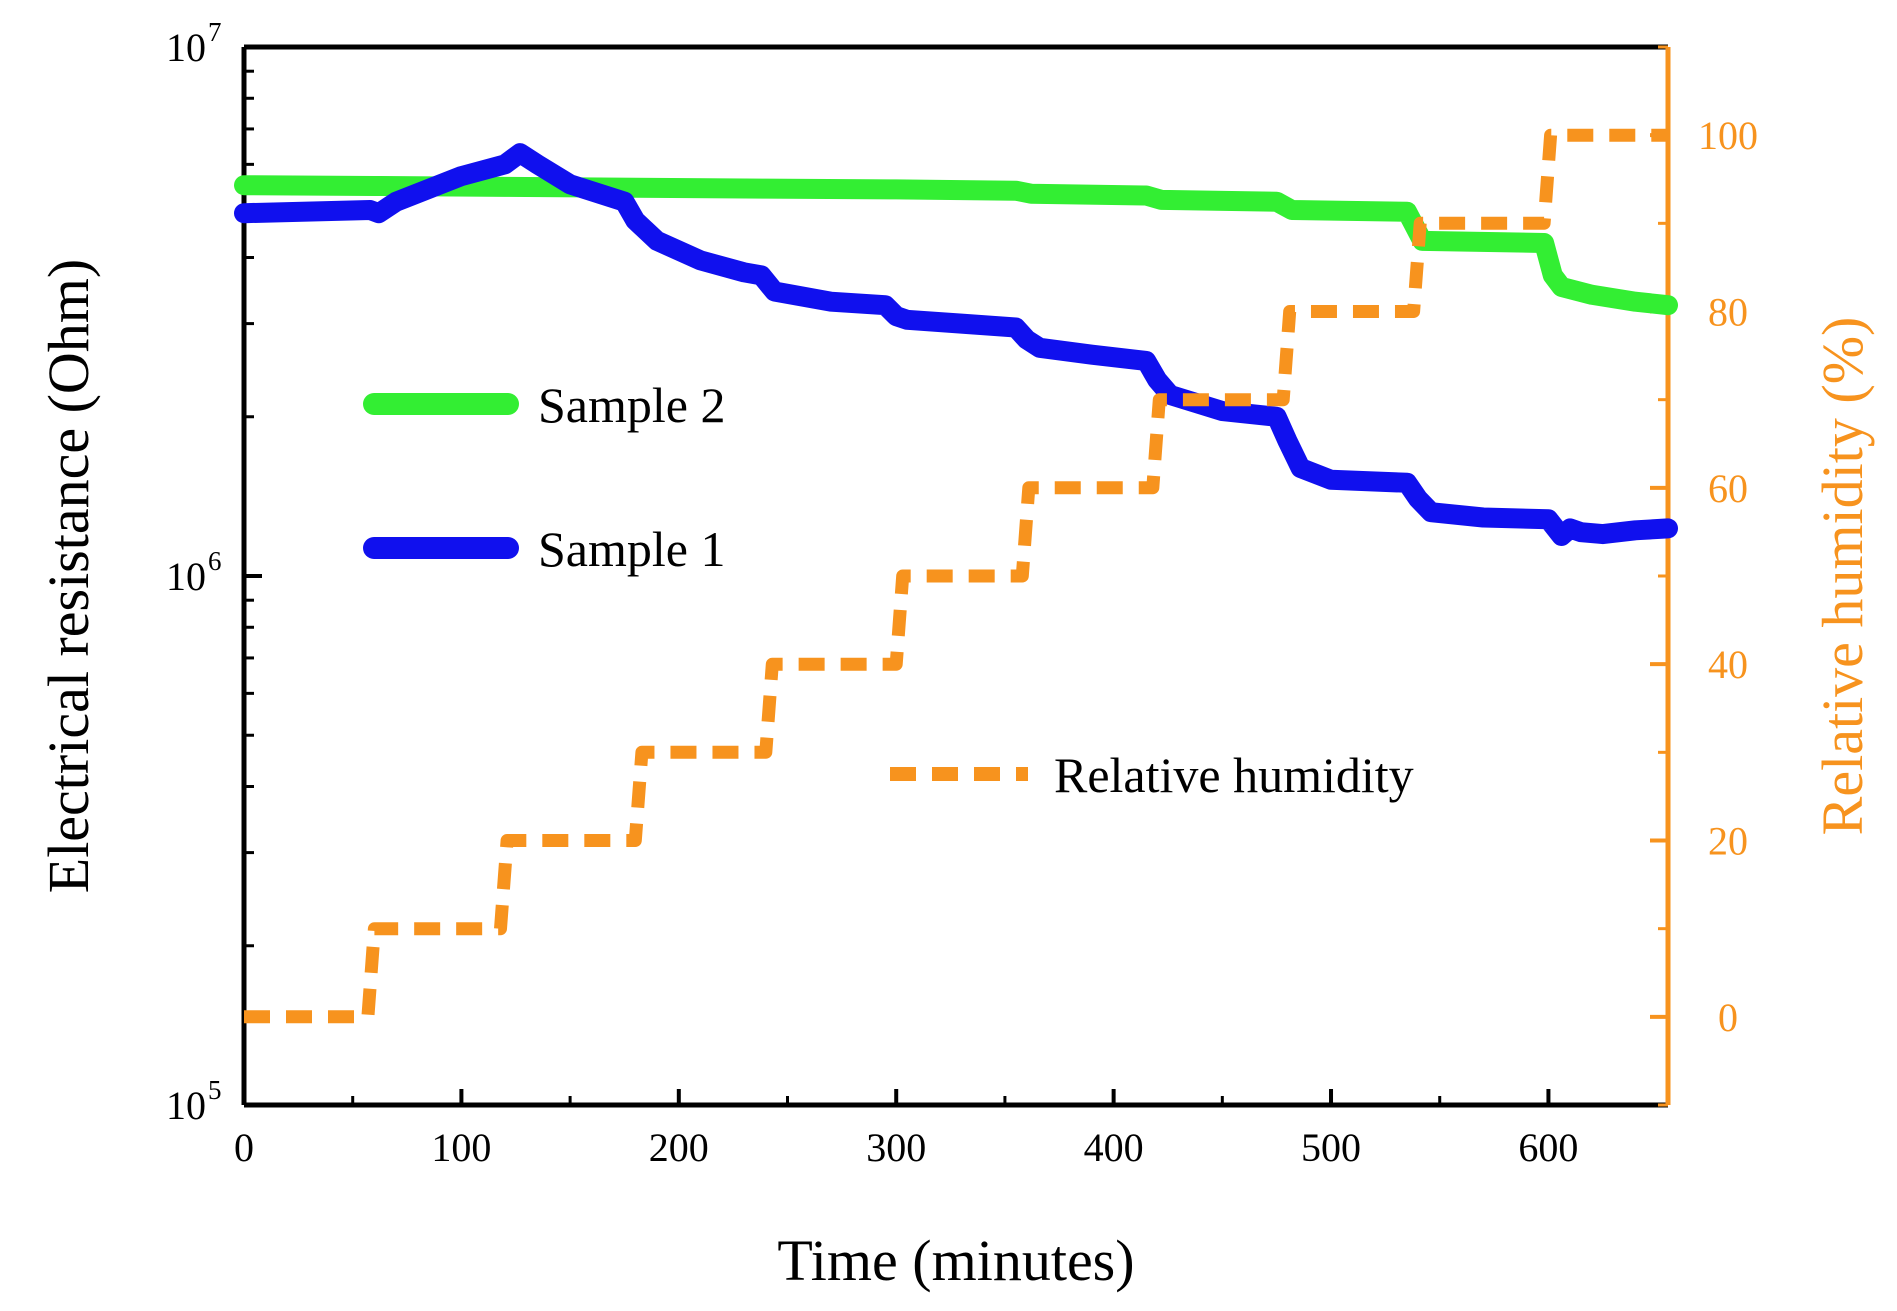  Describe the element at coordinates (631, 549) in the screenshot. I see `legend-label-sample-1: Sample 1` at that location.